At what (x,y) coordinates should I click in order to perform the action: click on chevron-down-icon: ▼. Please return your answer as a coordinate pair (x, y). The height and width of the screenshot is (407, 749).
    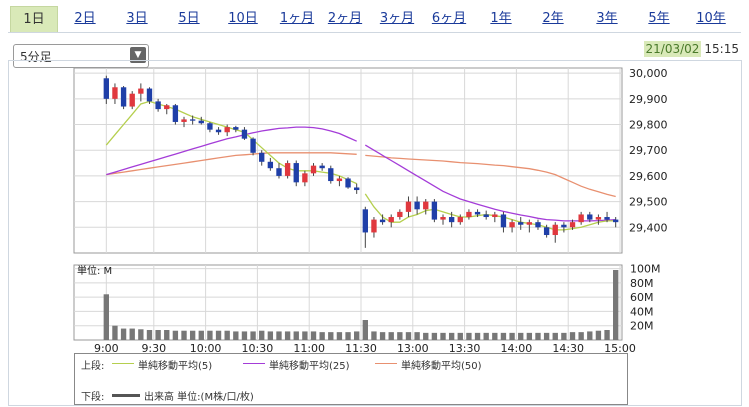
    Looking at the image, I should click on (138, 55).